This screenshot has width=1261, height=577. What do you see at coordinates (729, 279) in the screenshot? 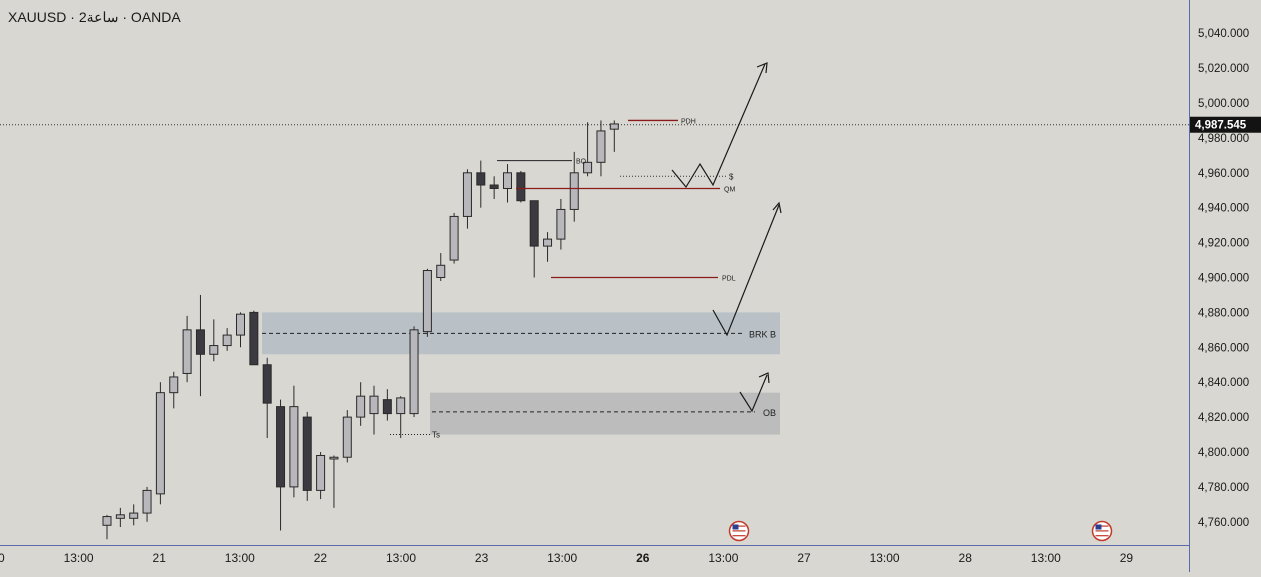
I see `pdl-label: PDL` at bounding box center [729, 279].